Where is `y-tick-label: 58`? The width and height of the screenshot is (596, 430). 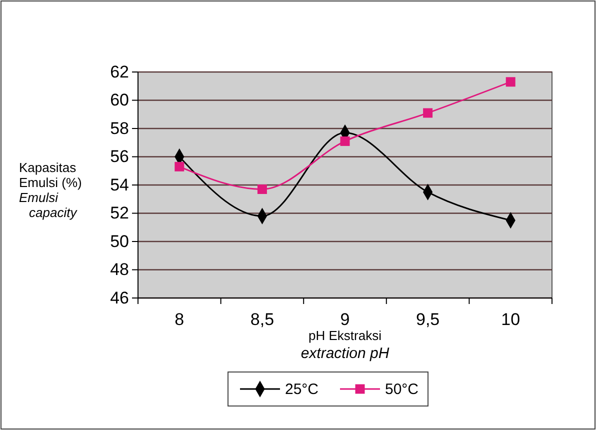
y-tick-label: 58 is located at coordinates (119, 128).